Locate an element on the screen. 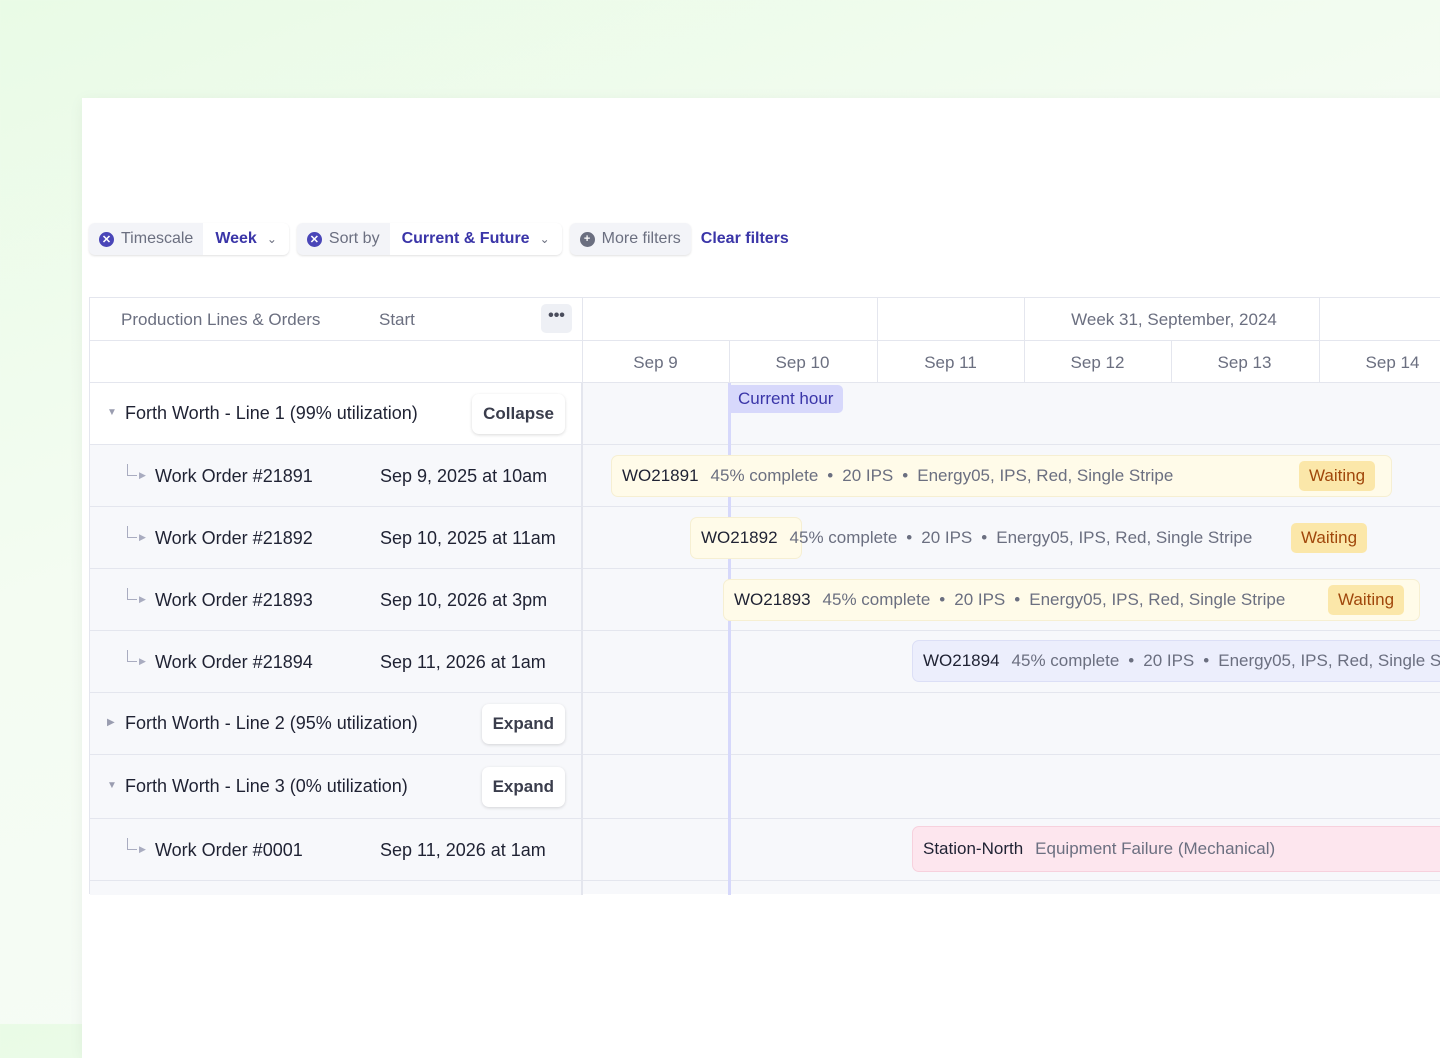  timescale-filter: ✕ Timescale Week ⌄ is located at coordinates (189, 239).